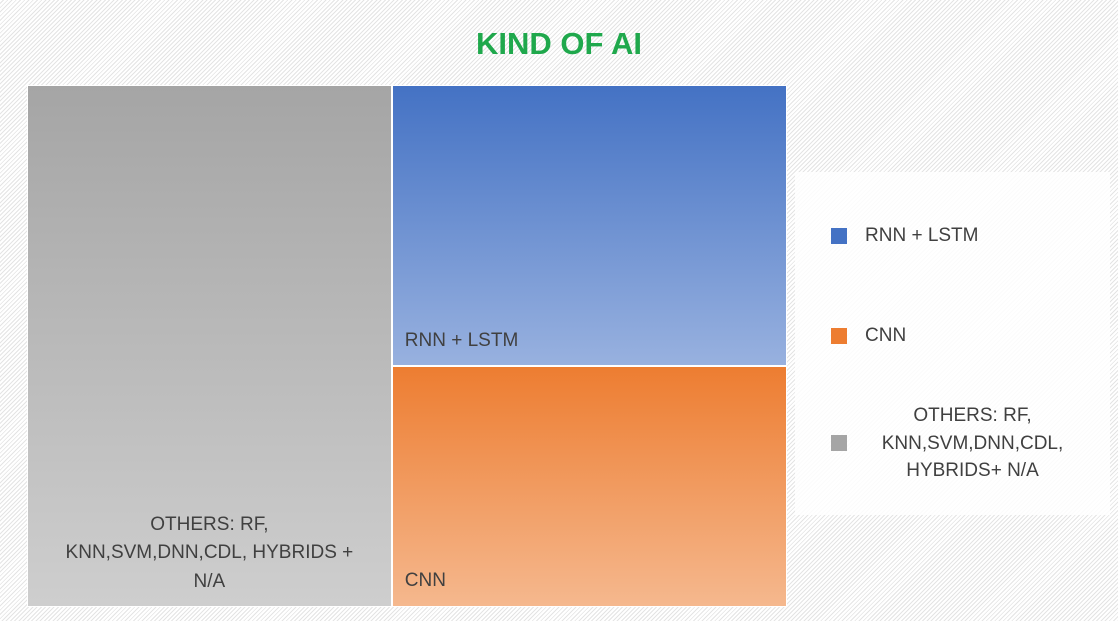 The width and height of the screenshot is (1118, 621). I want to click on legend-item: RNN + LSTM, so click(961, 236).